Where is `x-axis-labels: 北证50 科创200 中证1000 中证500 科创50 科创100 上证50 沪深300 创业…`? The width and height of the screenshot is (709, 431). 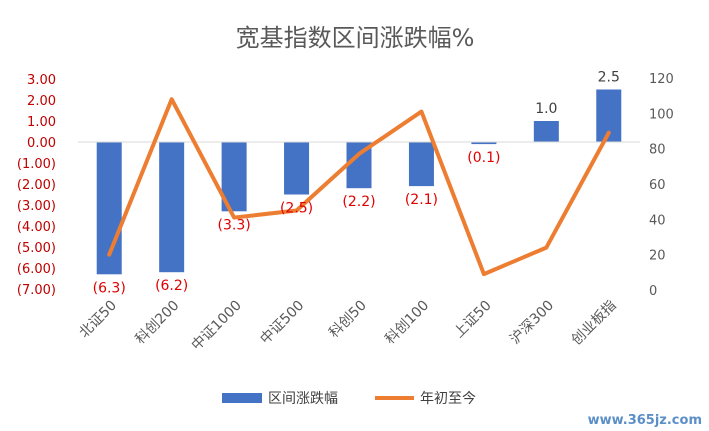
x-axis-labels: 北证50 科创200 中证1000 中证500 科创50 科创100 上证50 沪深300 创业… is located at coordinates (347, 326).